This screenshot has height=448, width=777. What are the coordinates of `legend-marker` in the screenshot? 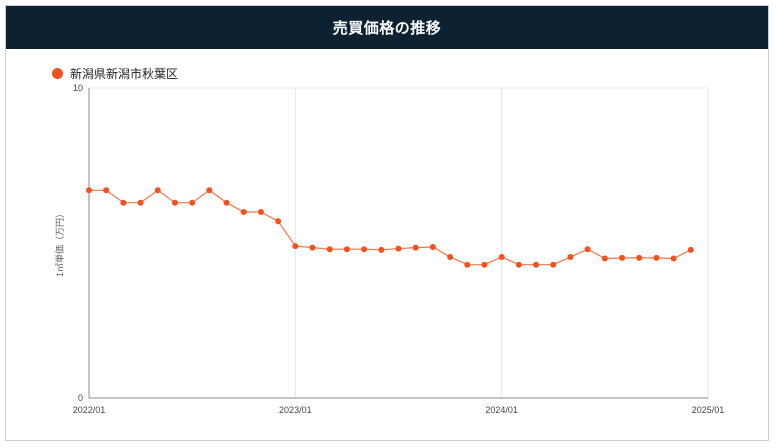 It's located at (57, 73).